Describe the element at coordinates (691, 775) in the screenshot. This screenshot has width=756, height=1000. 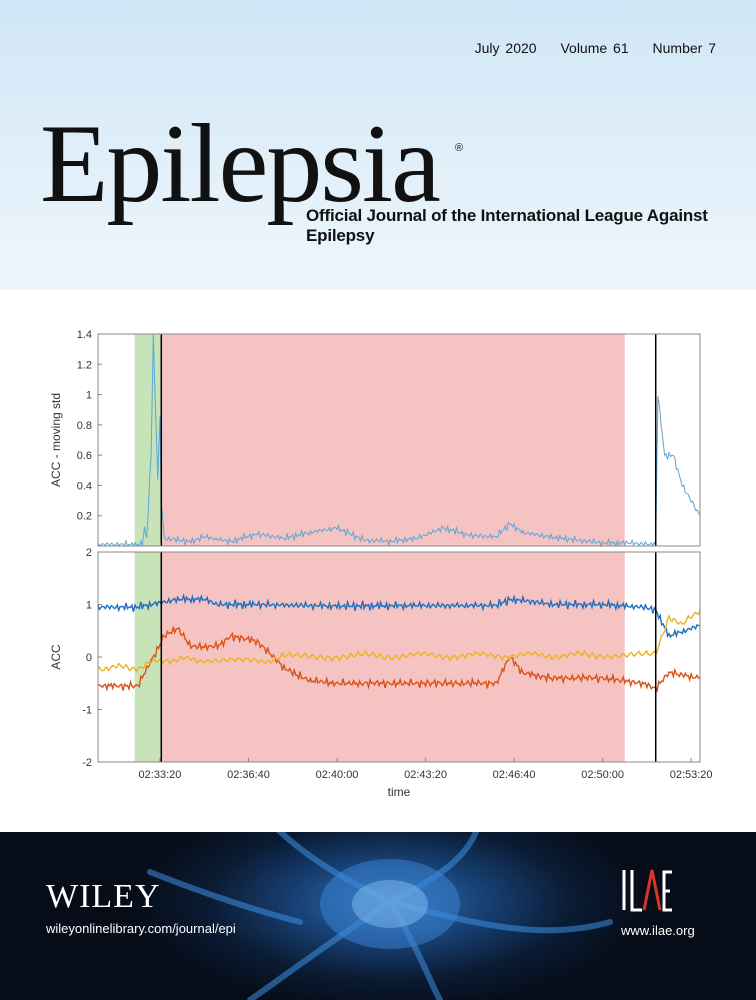
I see `x-tick-label: 02:53:20` at that location.